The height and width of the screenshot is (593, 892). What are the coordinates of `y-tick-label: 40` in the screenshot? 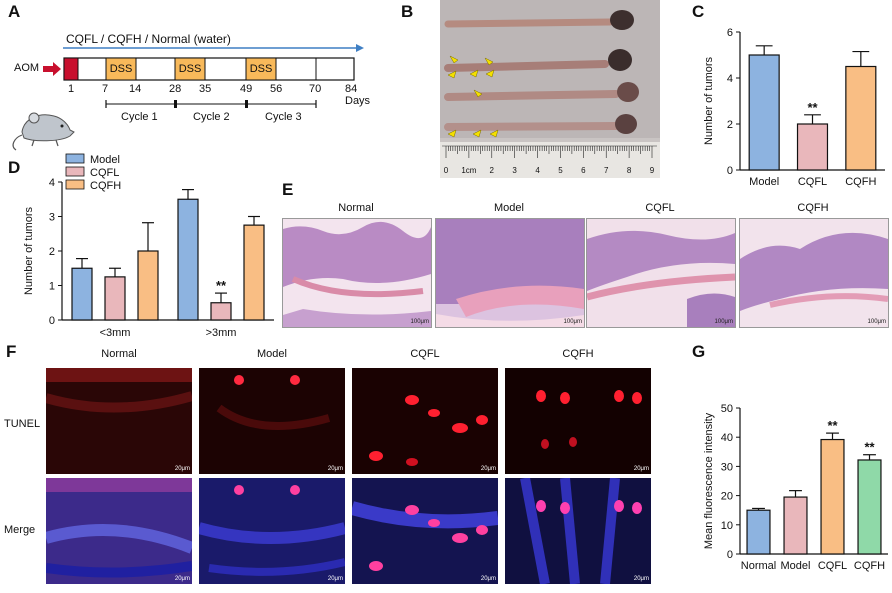 It's located at (727, 438).